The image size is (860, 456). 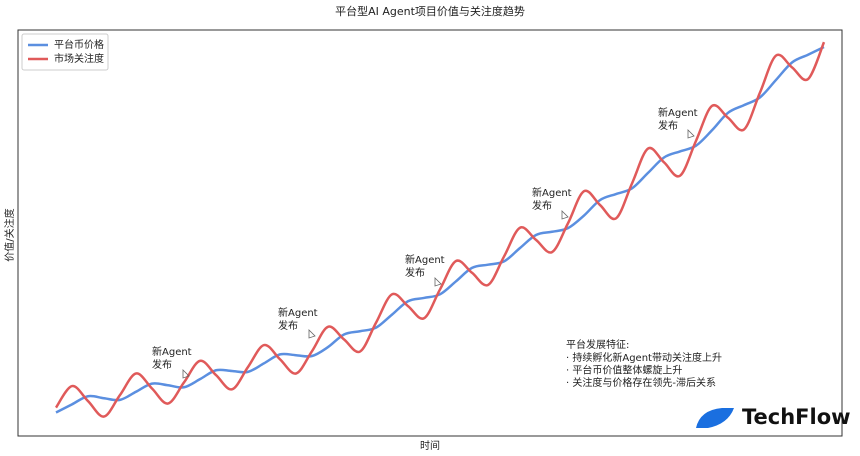 I want to click on legend-label: 平台币价格, so click(x=79, y=44).